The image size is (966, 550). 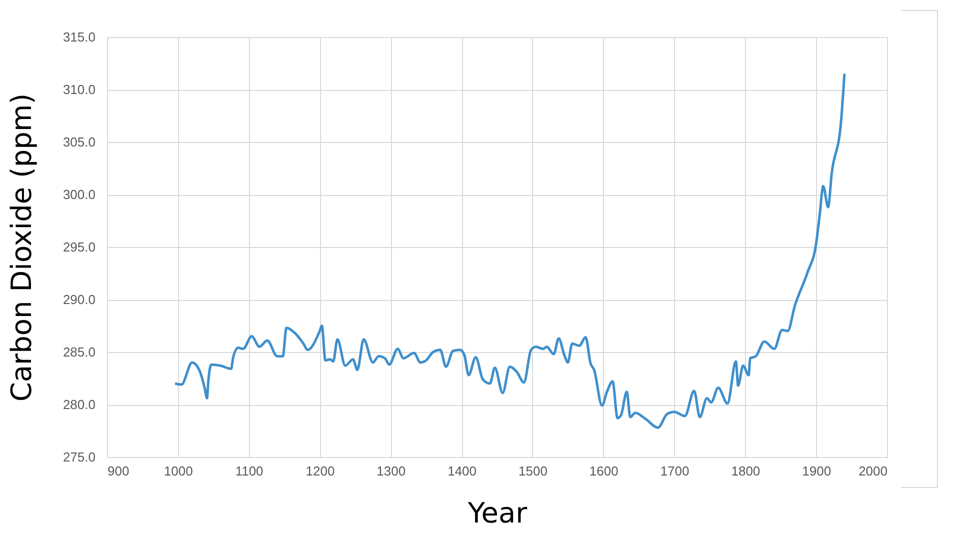 What do you see at coordinates (533, 471) in the screenshot?
I see `x-tick-label: 1500` at bounding box center [533, 471].